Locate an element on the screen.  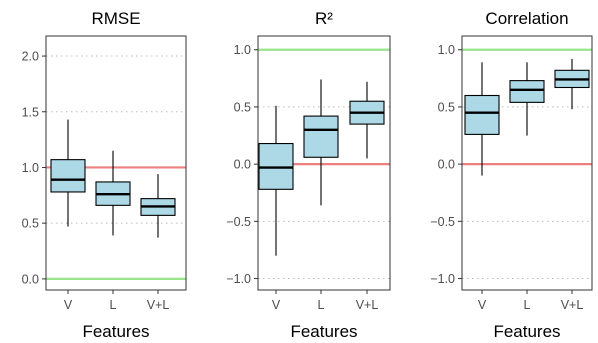
panel-title: Correlation is located at coordinates (526, 18).